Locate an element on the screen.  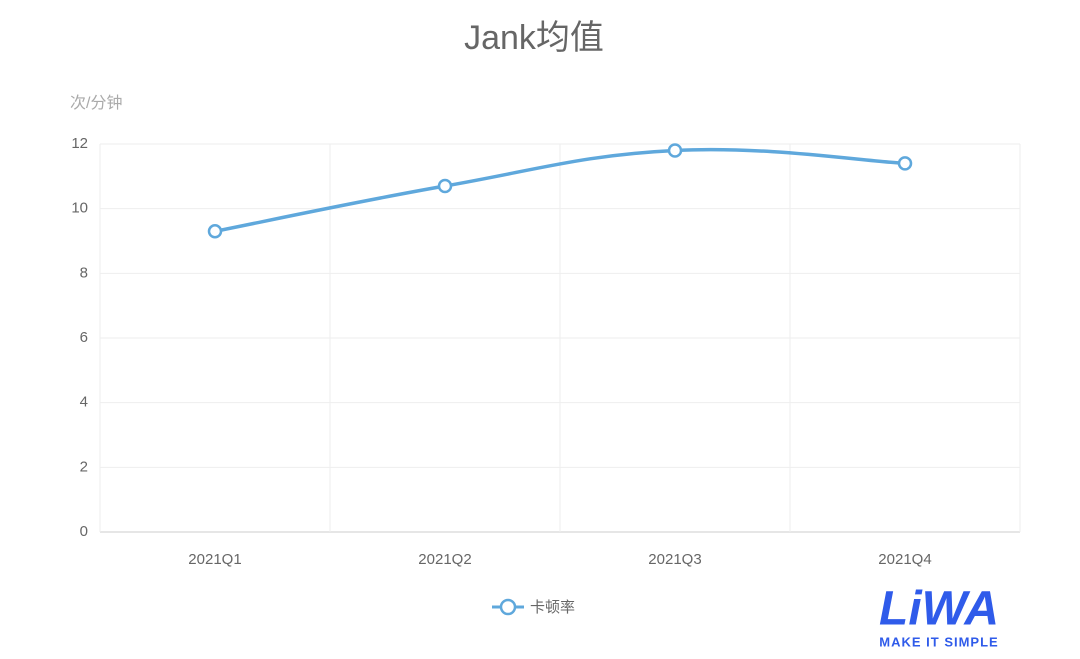
x-tick-label: 2021Q3 is located at coordinates (674, 559).